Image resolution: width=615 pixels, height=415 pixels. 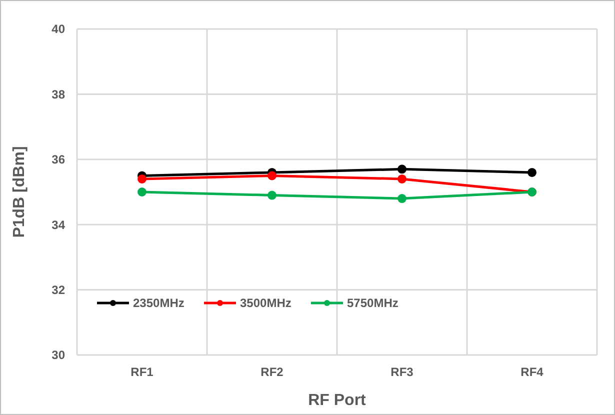 What do you see at coordinates (266, 303) in the screenshot?
I see `legend-label: 3500MHz` at bounding box center [266, 303].